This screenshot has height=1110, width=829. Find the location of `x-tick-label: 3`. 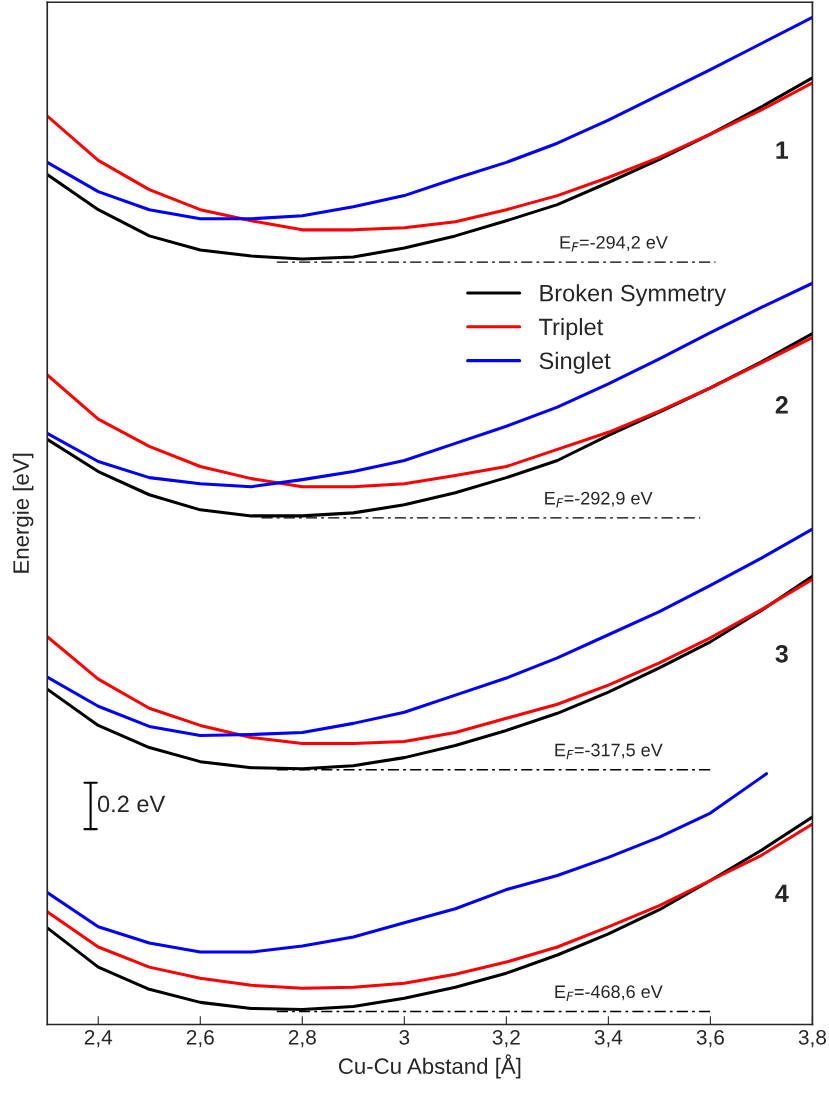

x-tick-label: 3 is located at coordinates (404, 1037).